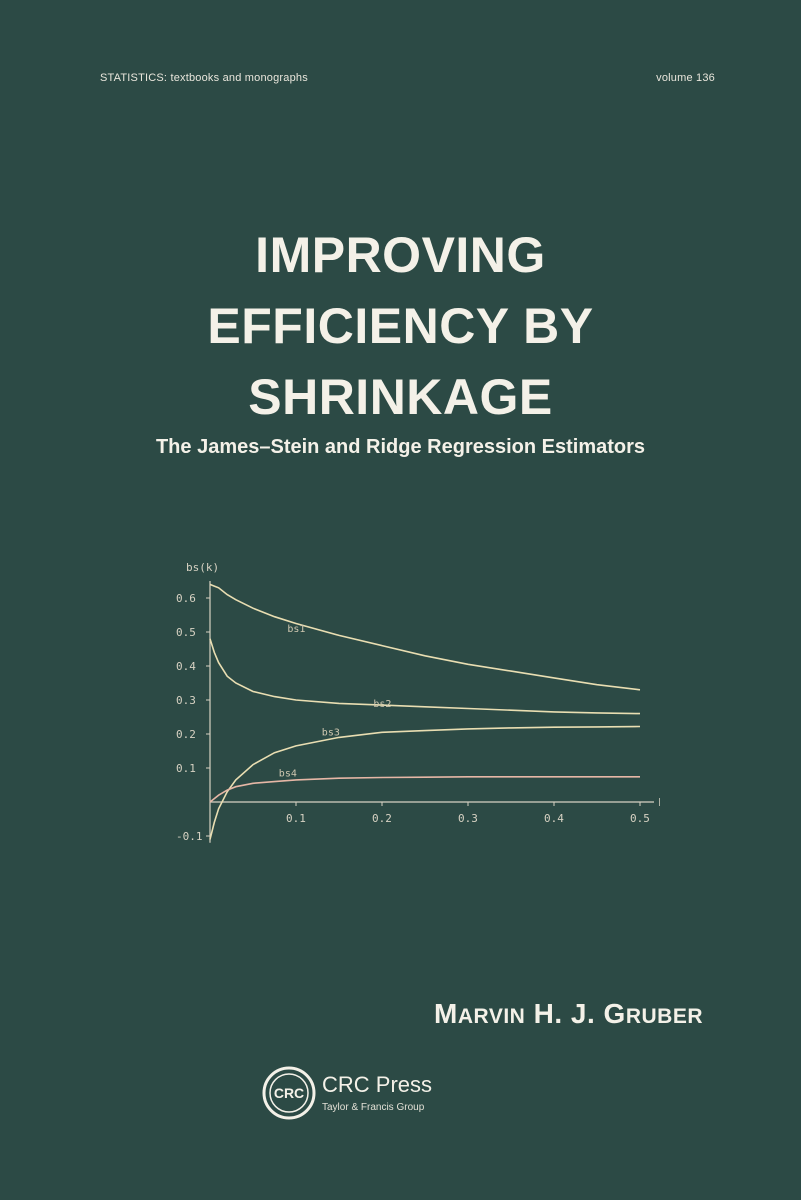  What do you see at coordinates (640, 818) in the screenshot?
I see `x-tick-label: 0.5` at bounding box center [640, 818].